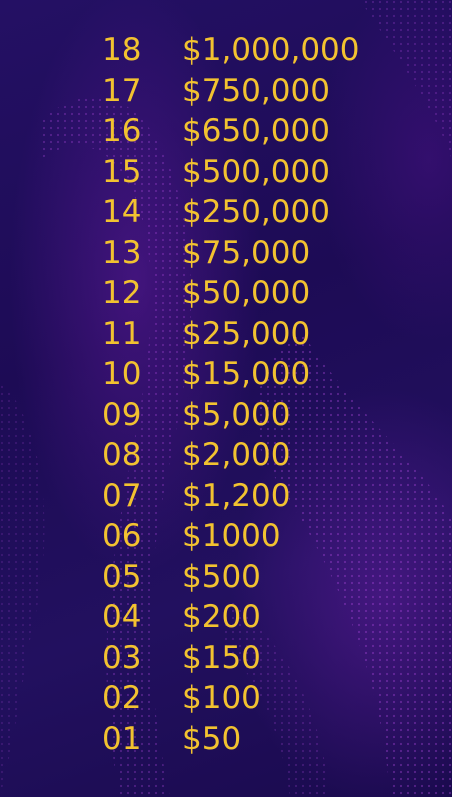 The image size is (452, 797). I want to click on ladder-rung: 04 $200, so click(231, 617).